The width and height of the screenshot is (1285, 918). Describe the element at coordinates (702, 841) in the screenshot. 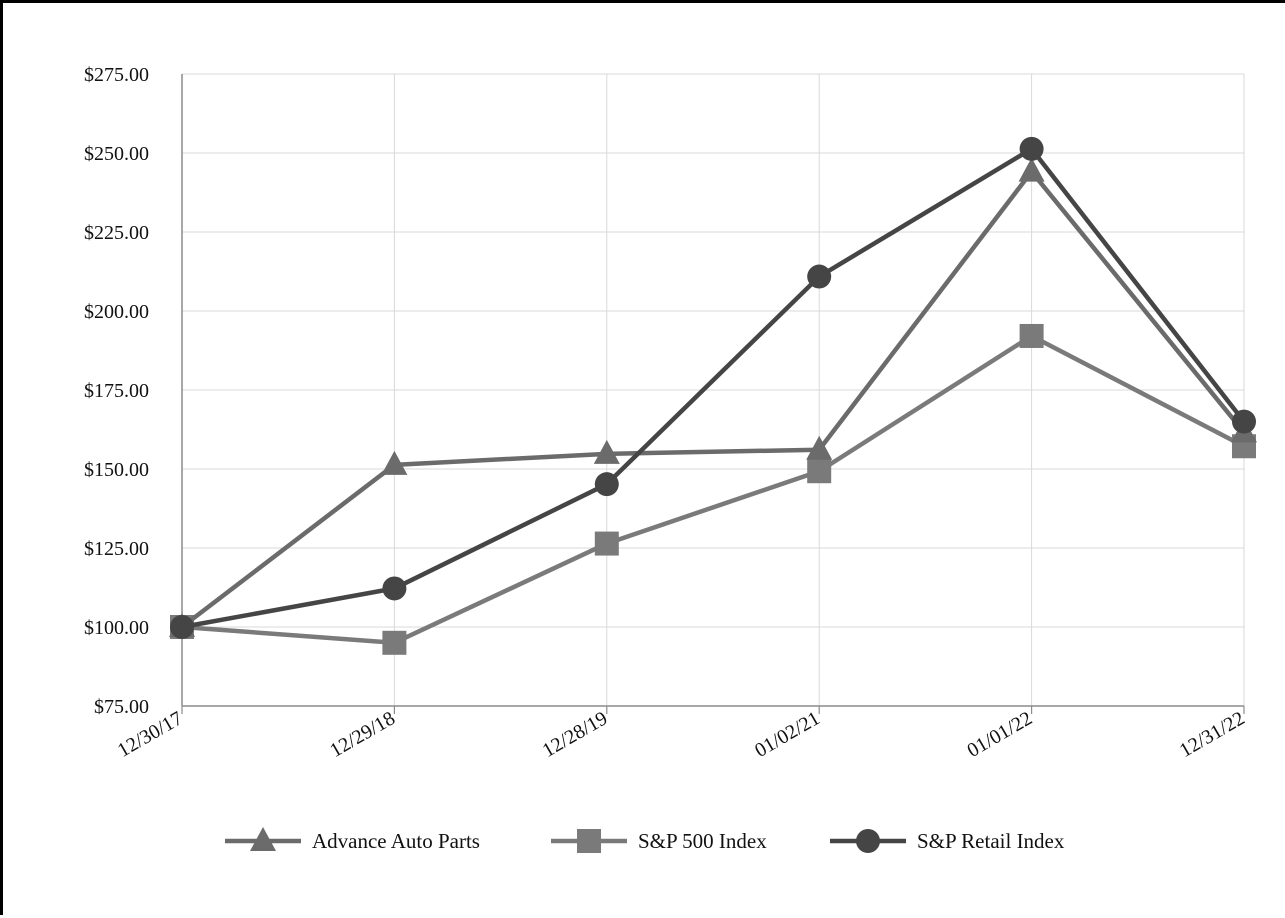

I see `legend-label: S&P 500 Index` at that location.